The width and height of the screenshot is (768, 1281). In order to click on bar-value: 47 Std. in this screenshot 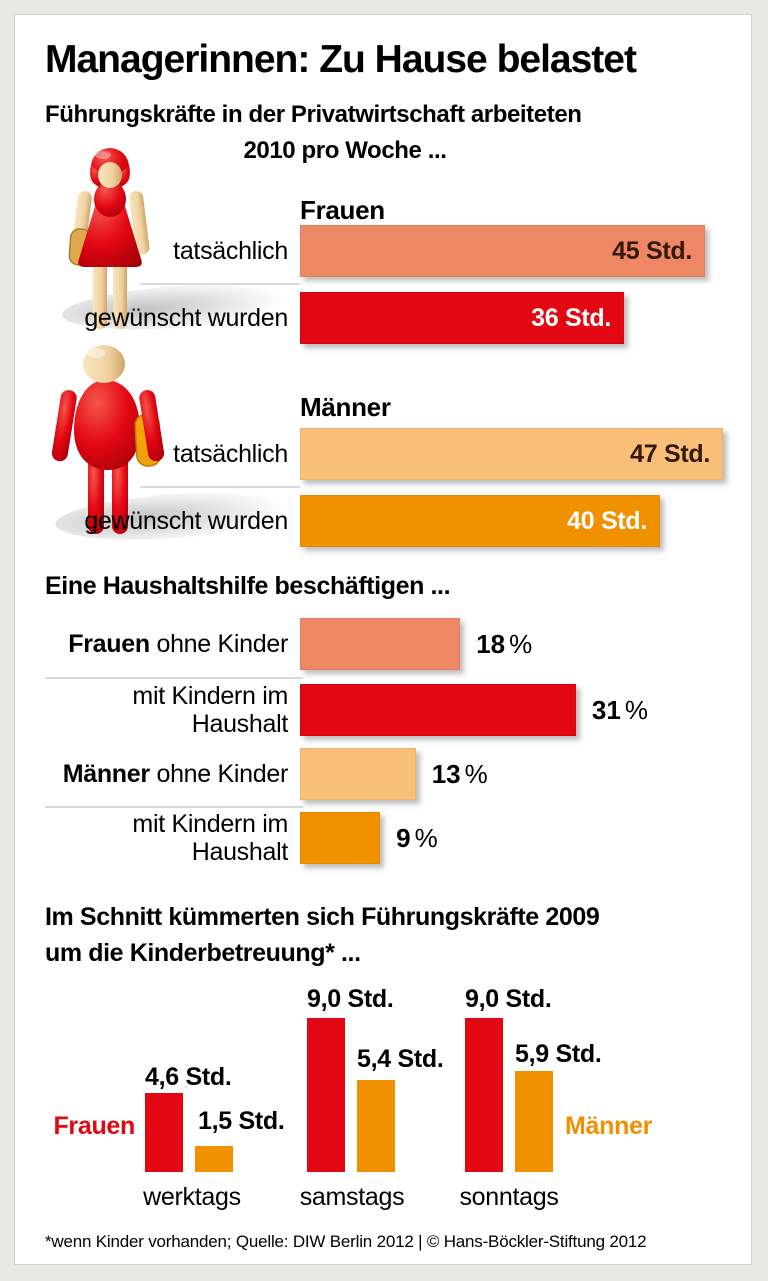, I will do `click(670, 453)`.